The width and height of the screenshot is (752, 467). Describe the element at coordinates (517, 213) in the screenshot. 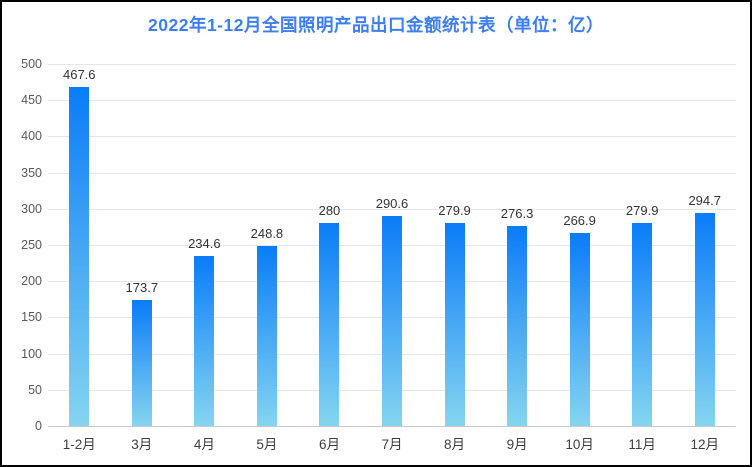

I see `bar-value-label: 276.3` at that location.